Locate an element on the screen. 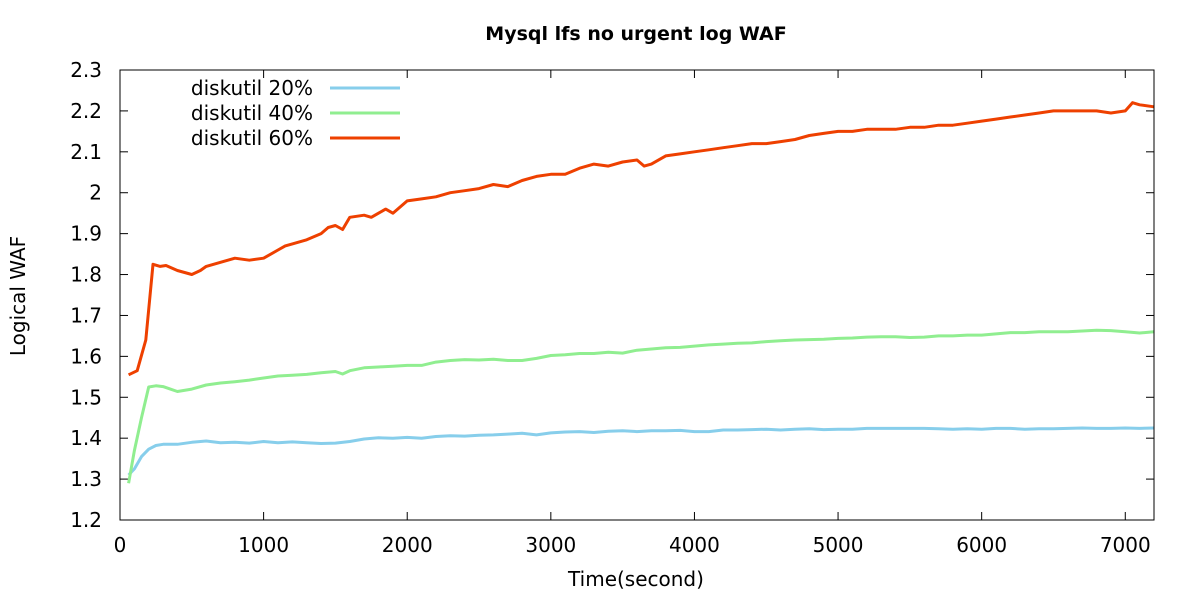  y-tick-label: 1.7 is located at coordinates (86, 315).